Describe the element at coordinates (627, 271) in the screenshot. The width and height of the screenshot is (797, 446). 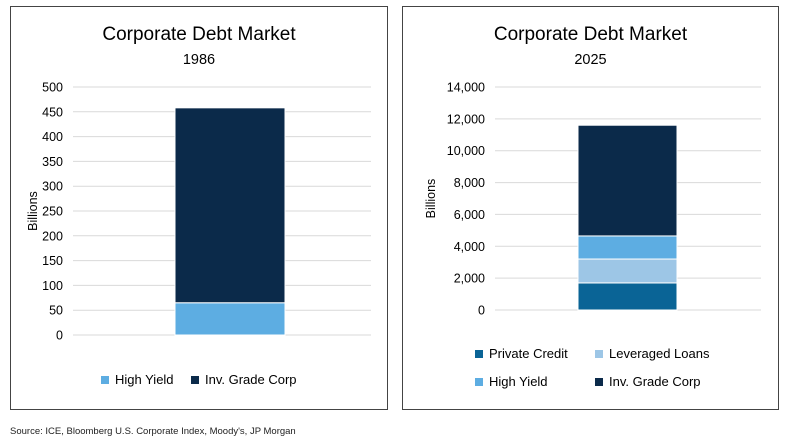
I see `bar-segment-leveraged-loans` at that location.